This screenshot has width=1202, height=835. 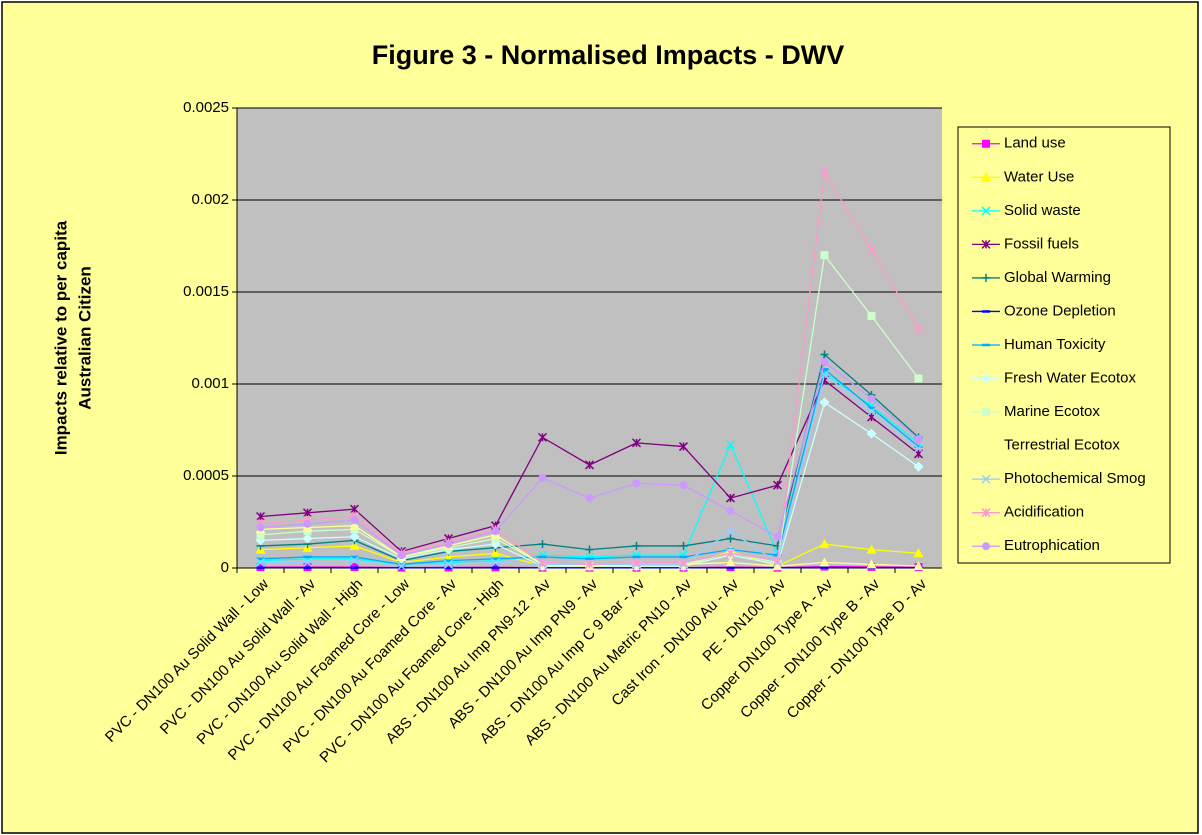 What do you see at coordinates (225, 567) in the screenshot?
I see `y-tick-label: 0` at bounding box center [225, 567].